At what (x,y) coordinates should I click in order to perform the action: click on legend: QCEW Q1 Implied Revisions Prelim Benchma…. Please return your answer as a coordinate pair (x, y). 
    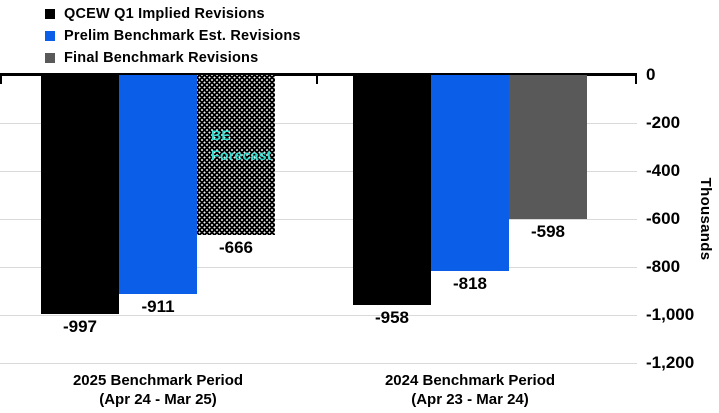
    Looking at the image, I should click on (173, 36).